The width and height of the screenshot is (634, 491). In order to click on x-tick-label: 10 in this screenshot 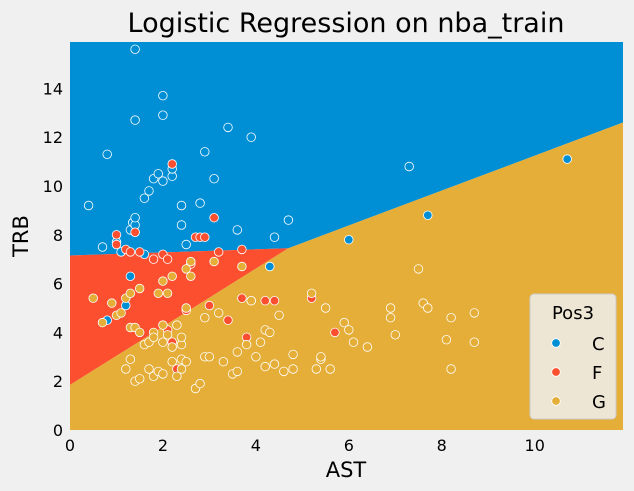, I will do `click(535, 445)`.